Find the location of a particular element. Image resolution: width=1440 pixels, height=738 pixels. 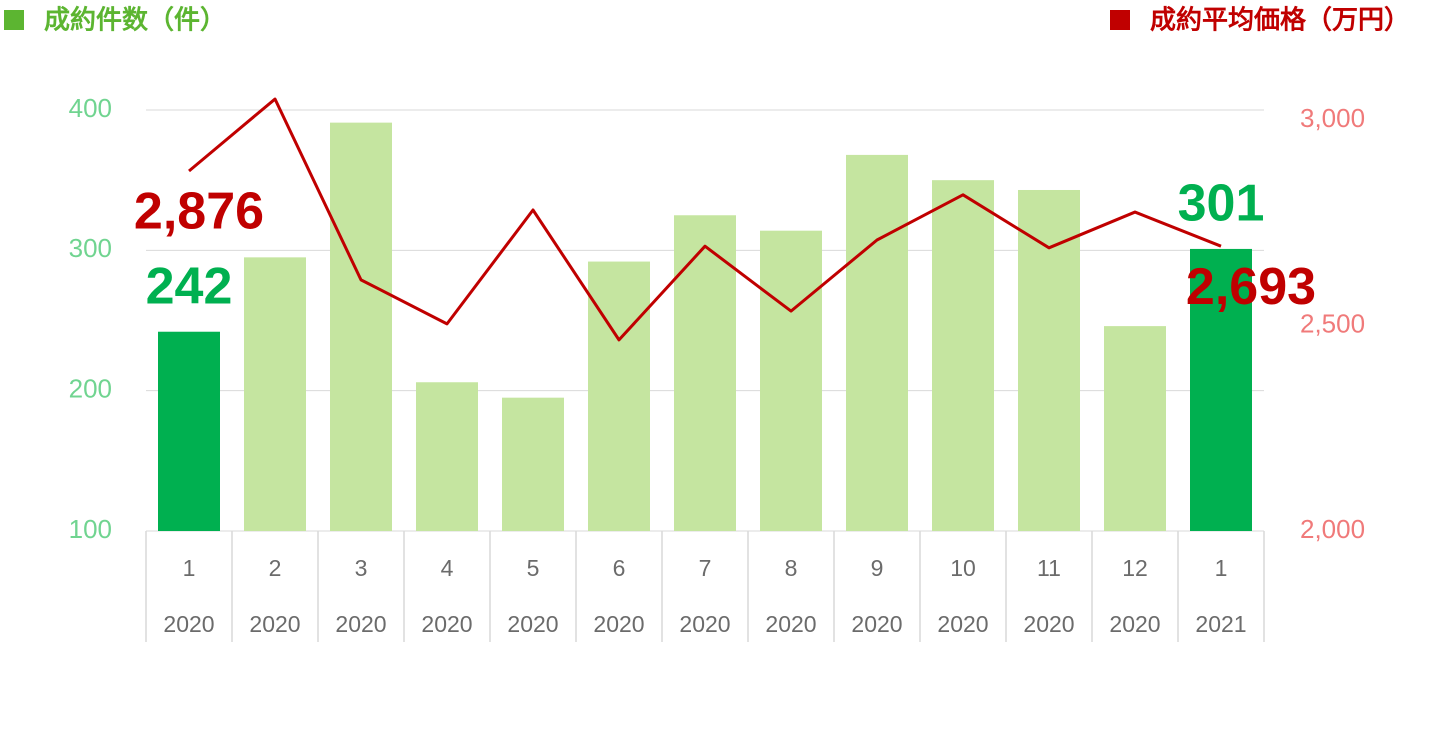

y-tick-label: 200 is located at coordinates (90, 389).